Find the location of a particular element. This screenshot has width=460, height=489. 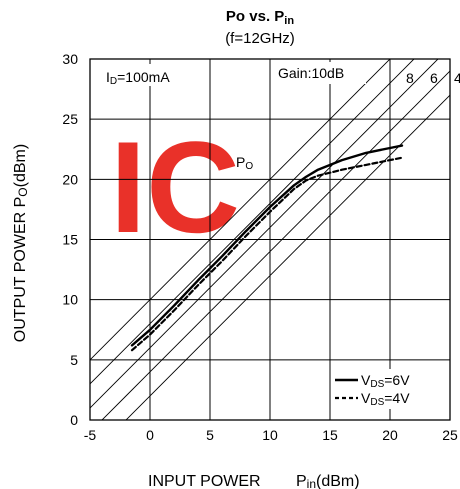

y-tick-label: 5 is located at coordinates (74, 360).